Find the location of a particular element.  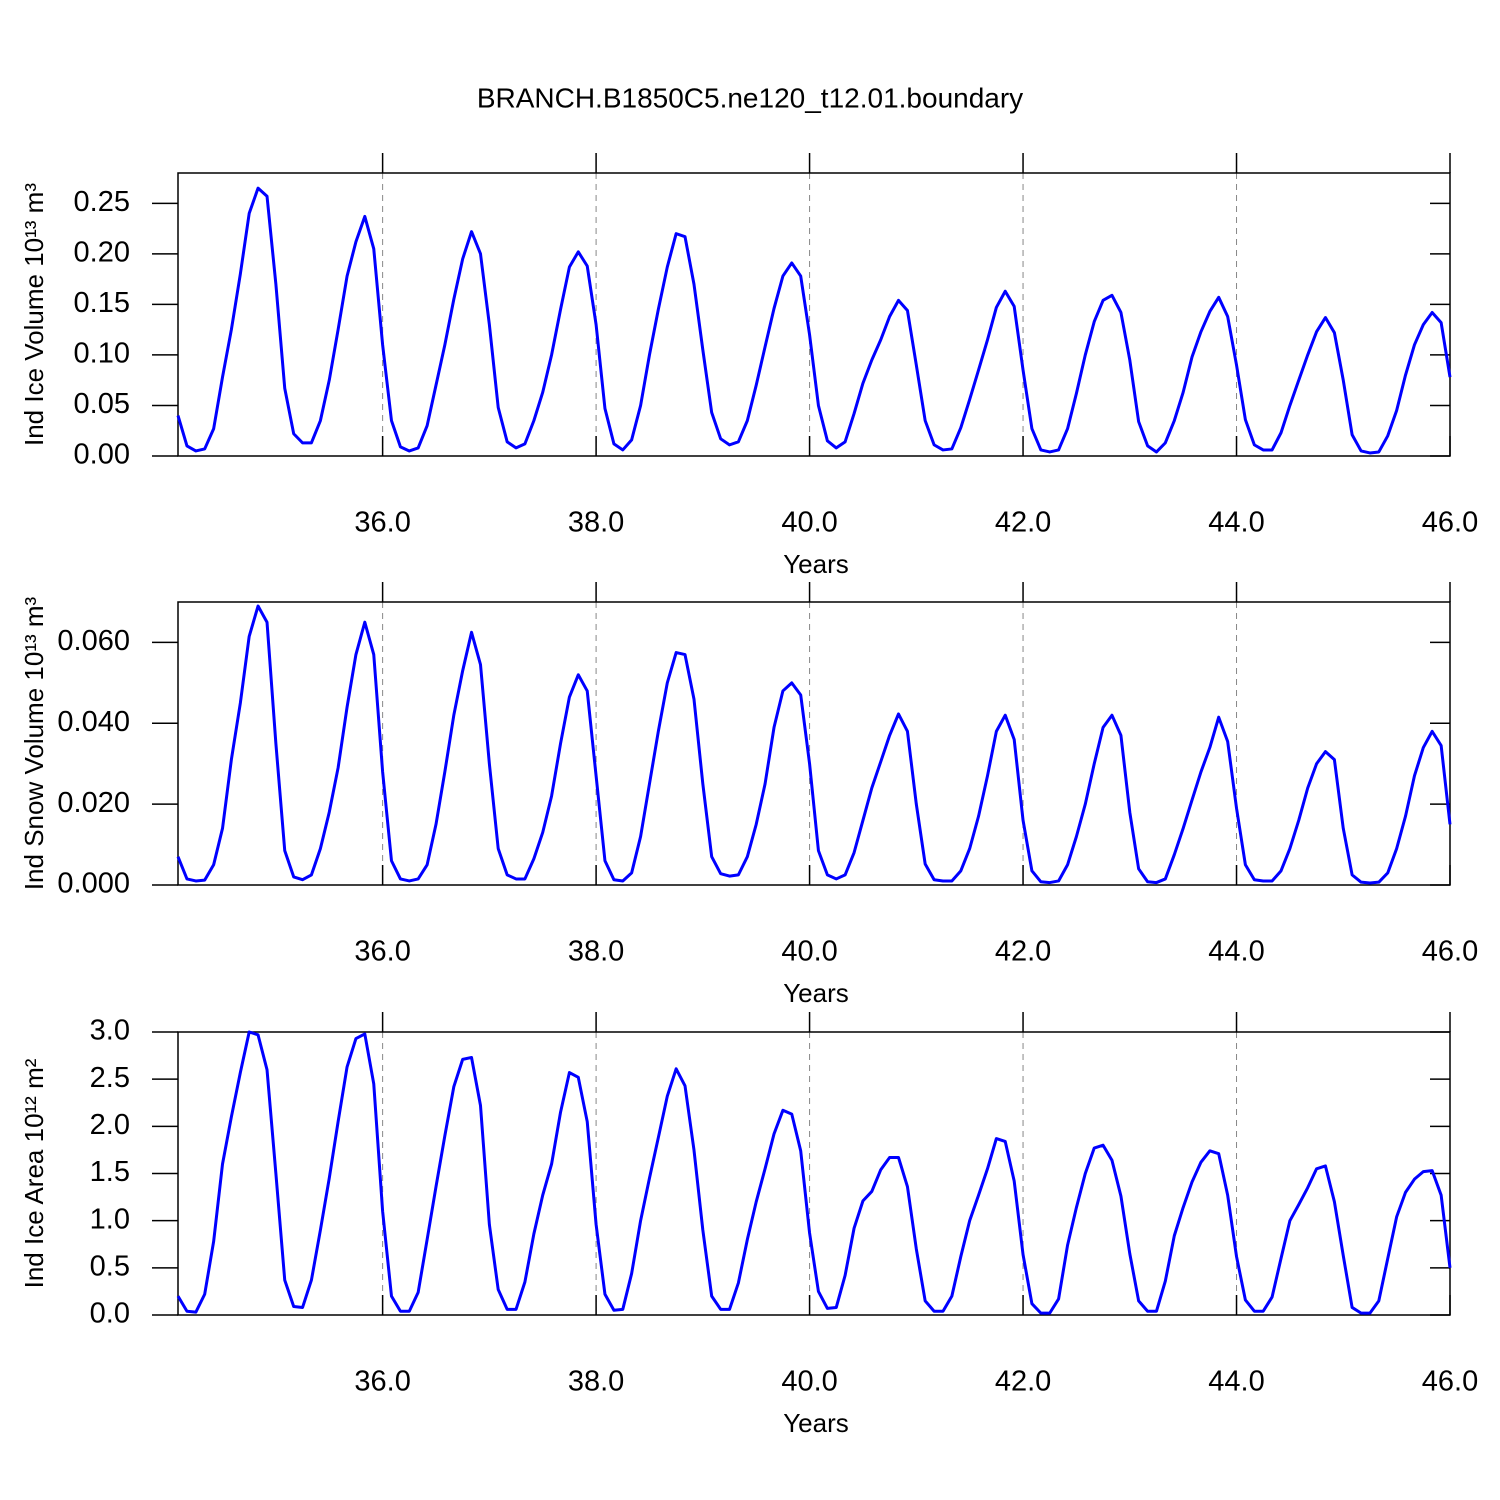

y-tick-label: 0.5 is located at coordinates (110, 1266).